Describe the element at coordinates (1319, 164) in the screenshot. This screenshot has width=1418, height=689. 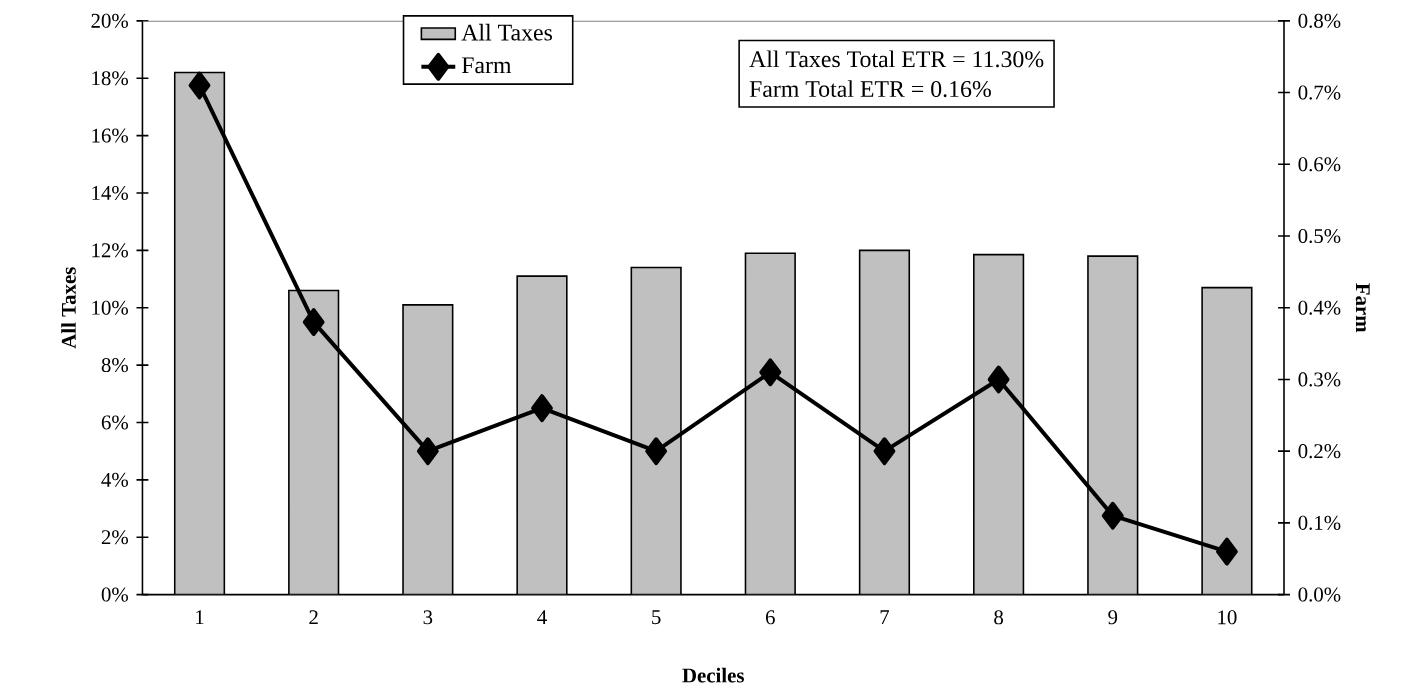
I see `y2-tick-label: 0.6%` at that location.